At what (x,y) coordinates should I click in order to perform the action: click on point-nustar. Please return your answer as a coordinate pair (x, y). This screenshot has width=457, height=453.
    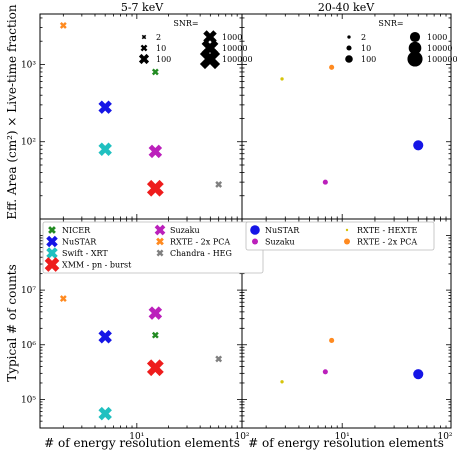
    Looking at the image, I should click on (418, 374).